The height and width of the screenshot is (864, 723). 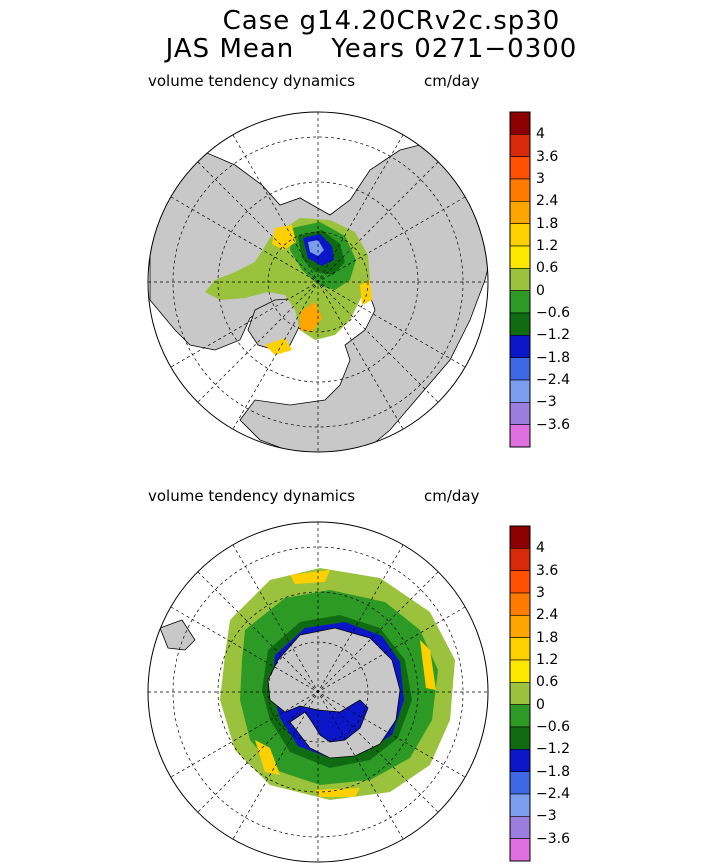 What do you see at coordinates (540, 548) in the screenshot?
I see `colorbar-south-tick-label: 4` at bounding box center [540, 548].